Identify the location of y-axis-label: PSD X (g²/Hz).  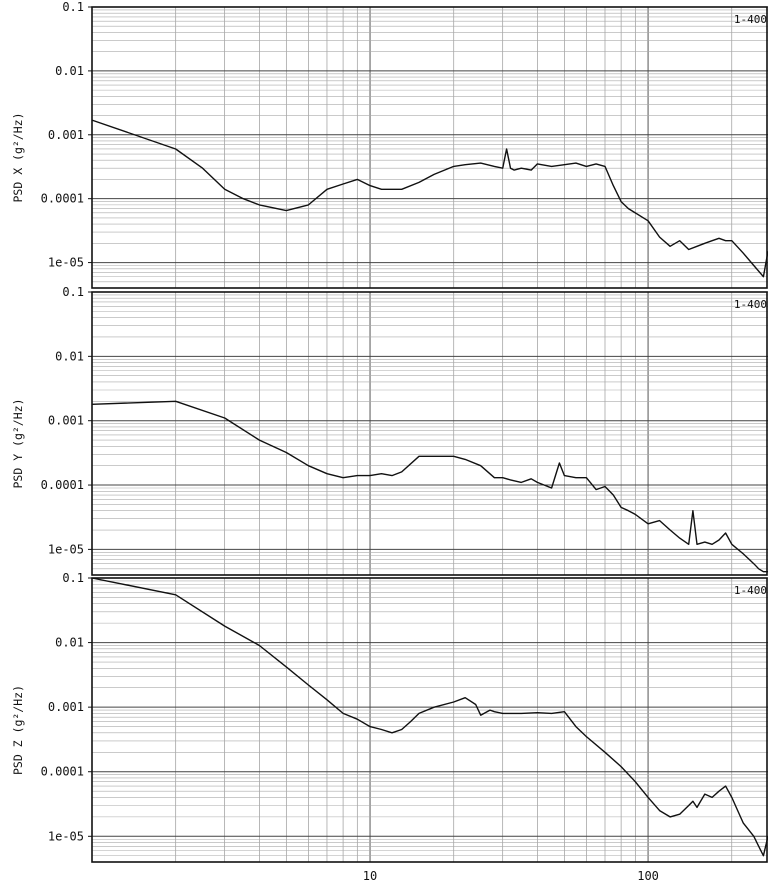
(18, 157).